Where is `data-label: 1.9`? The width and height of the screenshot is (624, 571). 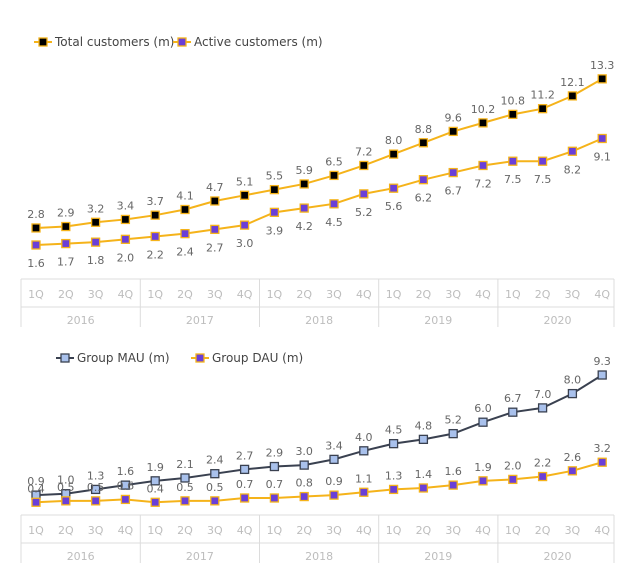
data-label: 1.9 is located at coordinates (155, 467).